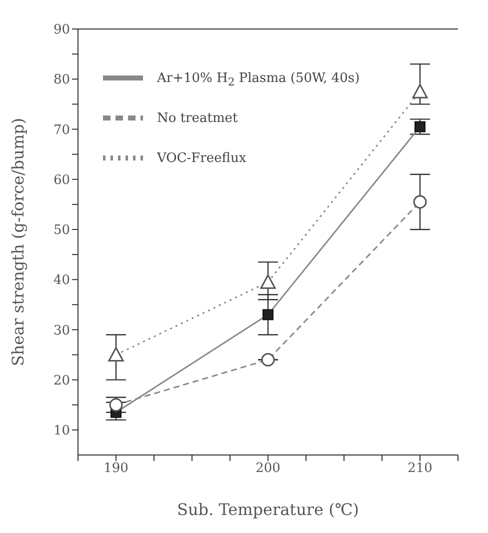 The image size is (488, 533). I want to click on y-tick-label: 90, so click(61, 30).